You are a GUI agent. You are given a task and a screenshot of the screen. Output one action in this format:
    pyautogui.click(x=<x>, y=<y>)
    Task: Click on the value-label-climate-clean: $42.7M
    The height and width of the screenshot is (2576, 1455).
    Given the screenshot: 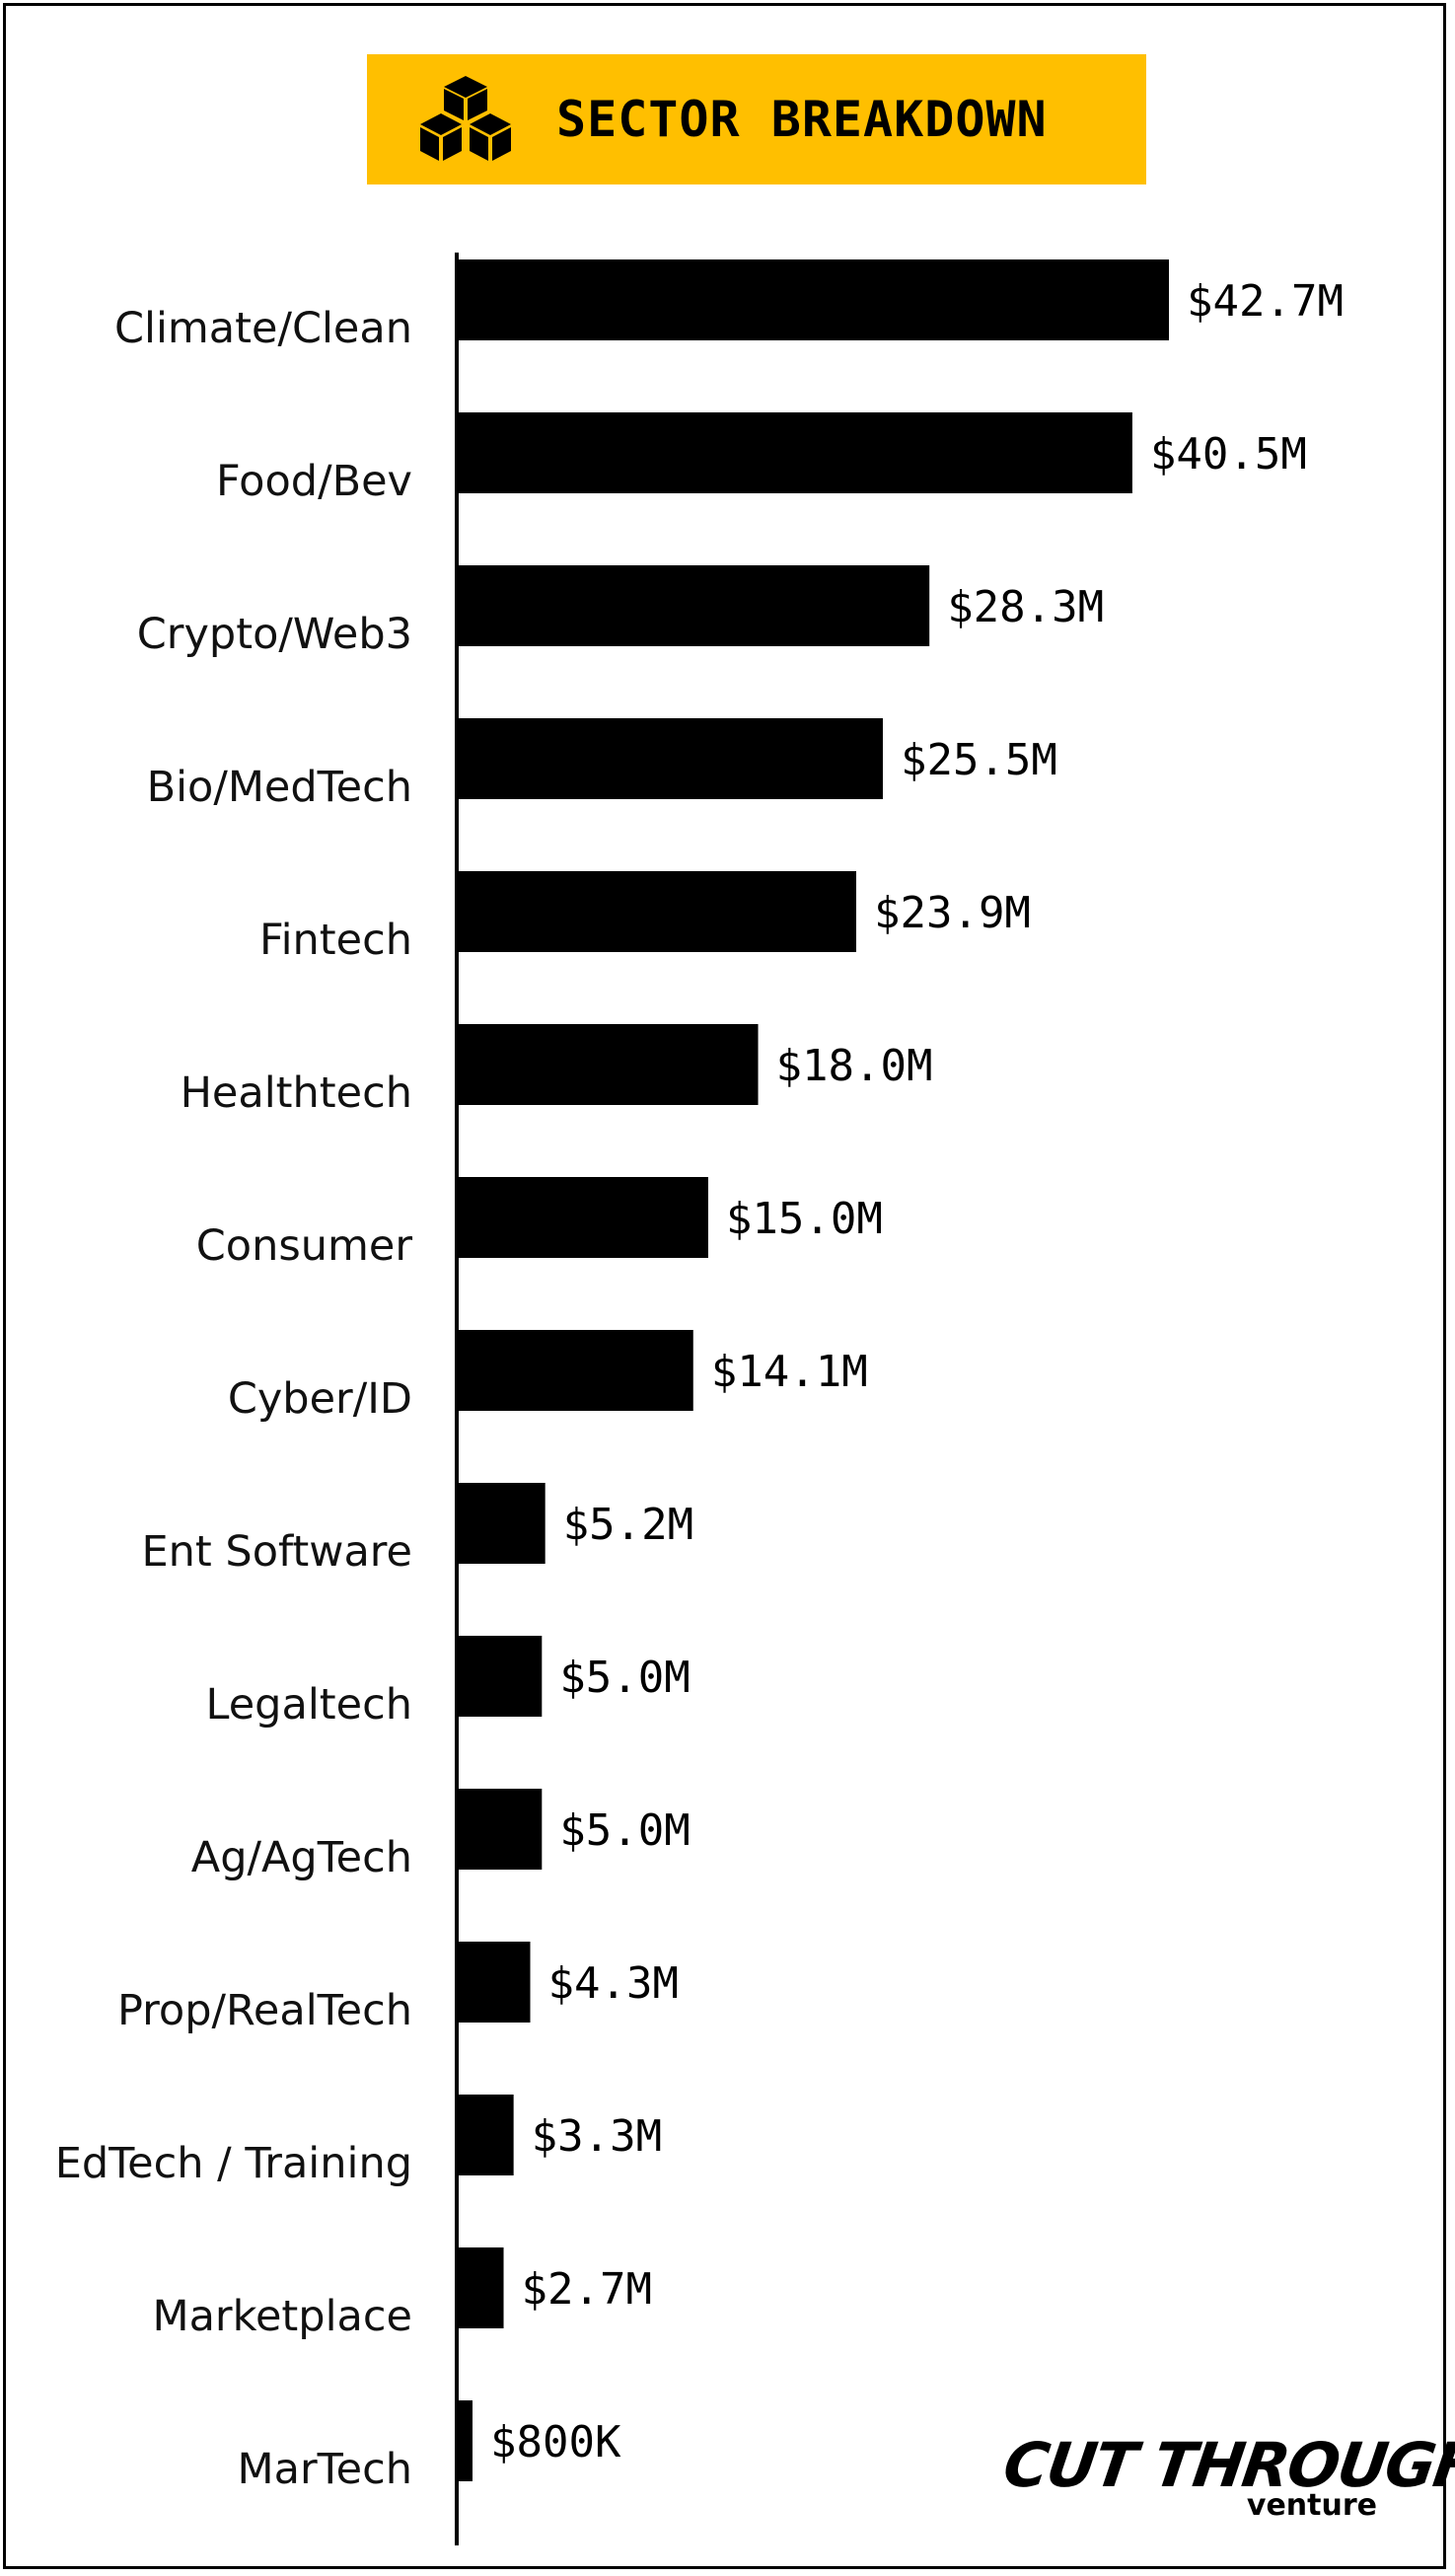 What is the action you would take?
    pyautogui.click(x=1265, y=301)
    